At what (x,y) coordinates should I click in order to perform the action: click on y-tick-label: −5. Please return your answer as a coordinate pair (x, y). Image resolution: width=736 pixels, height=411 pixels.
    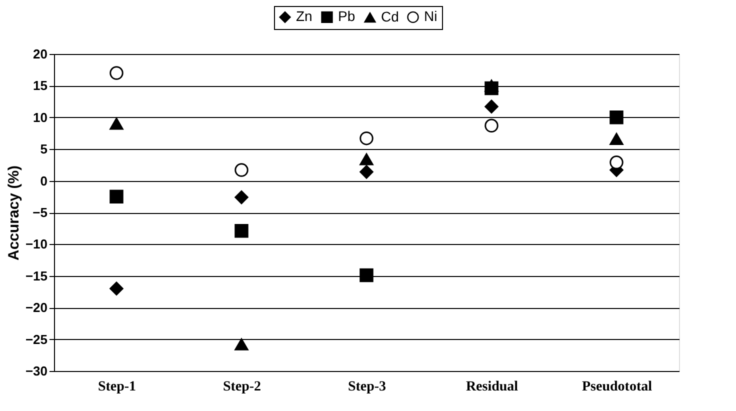
    Looking at the image, I should click on (40, 212).